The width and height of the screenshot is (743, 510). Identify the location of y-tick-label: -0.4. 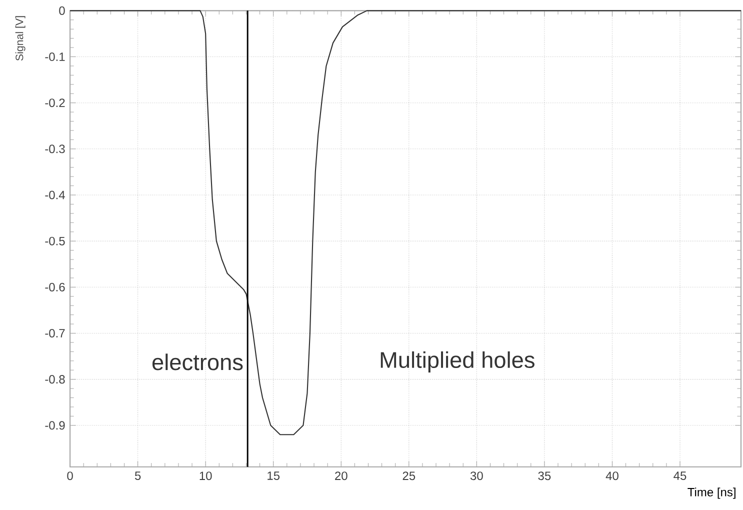
(55, 195).